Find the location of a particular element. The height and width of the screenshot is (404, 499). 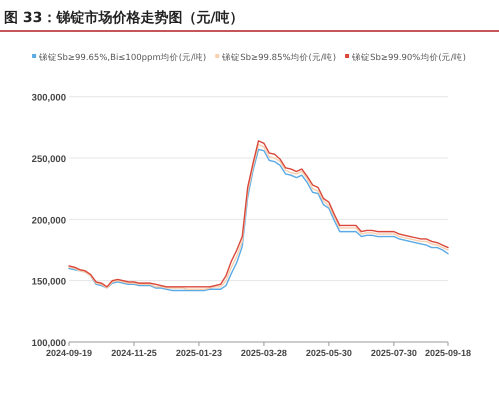

x-tick-label: 2025-03-28 is located at coordinates (263, 353).